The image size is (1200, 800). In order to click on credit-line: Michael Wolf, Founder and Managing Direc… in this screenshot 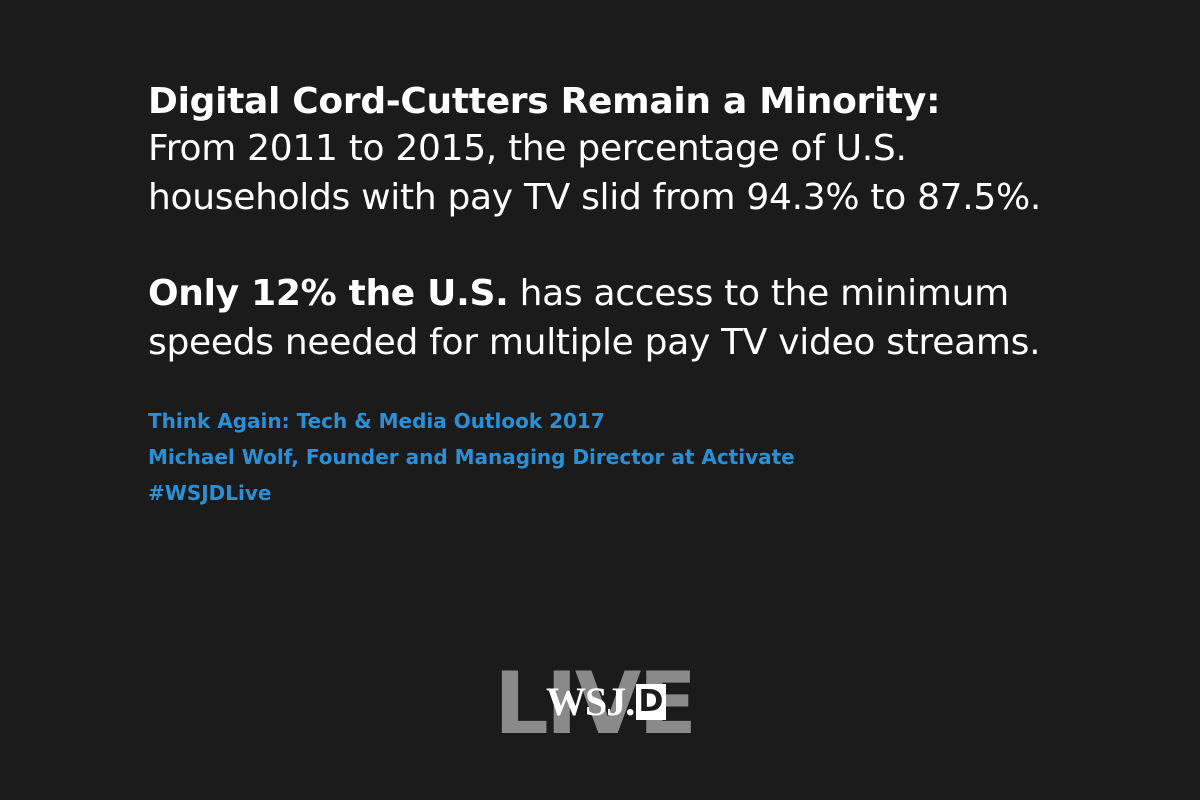, I will do `click(471, 457)`.